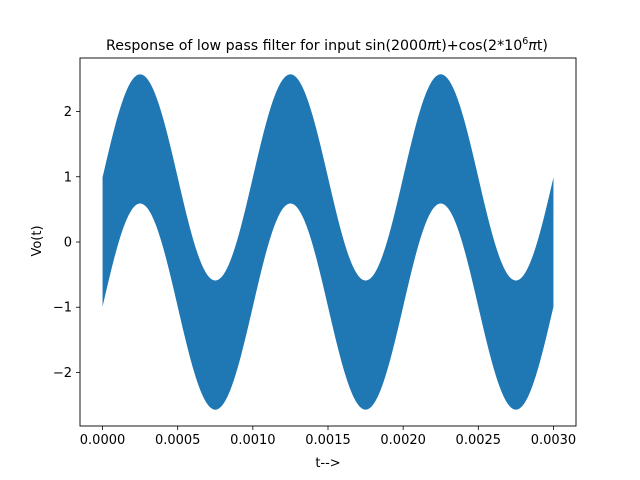  I want to click on x-tick-label: 0.0025, so click(479, 440).